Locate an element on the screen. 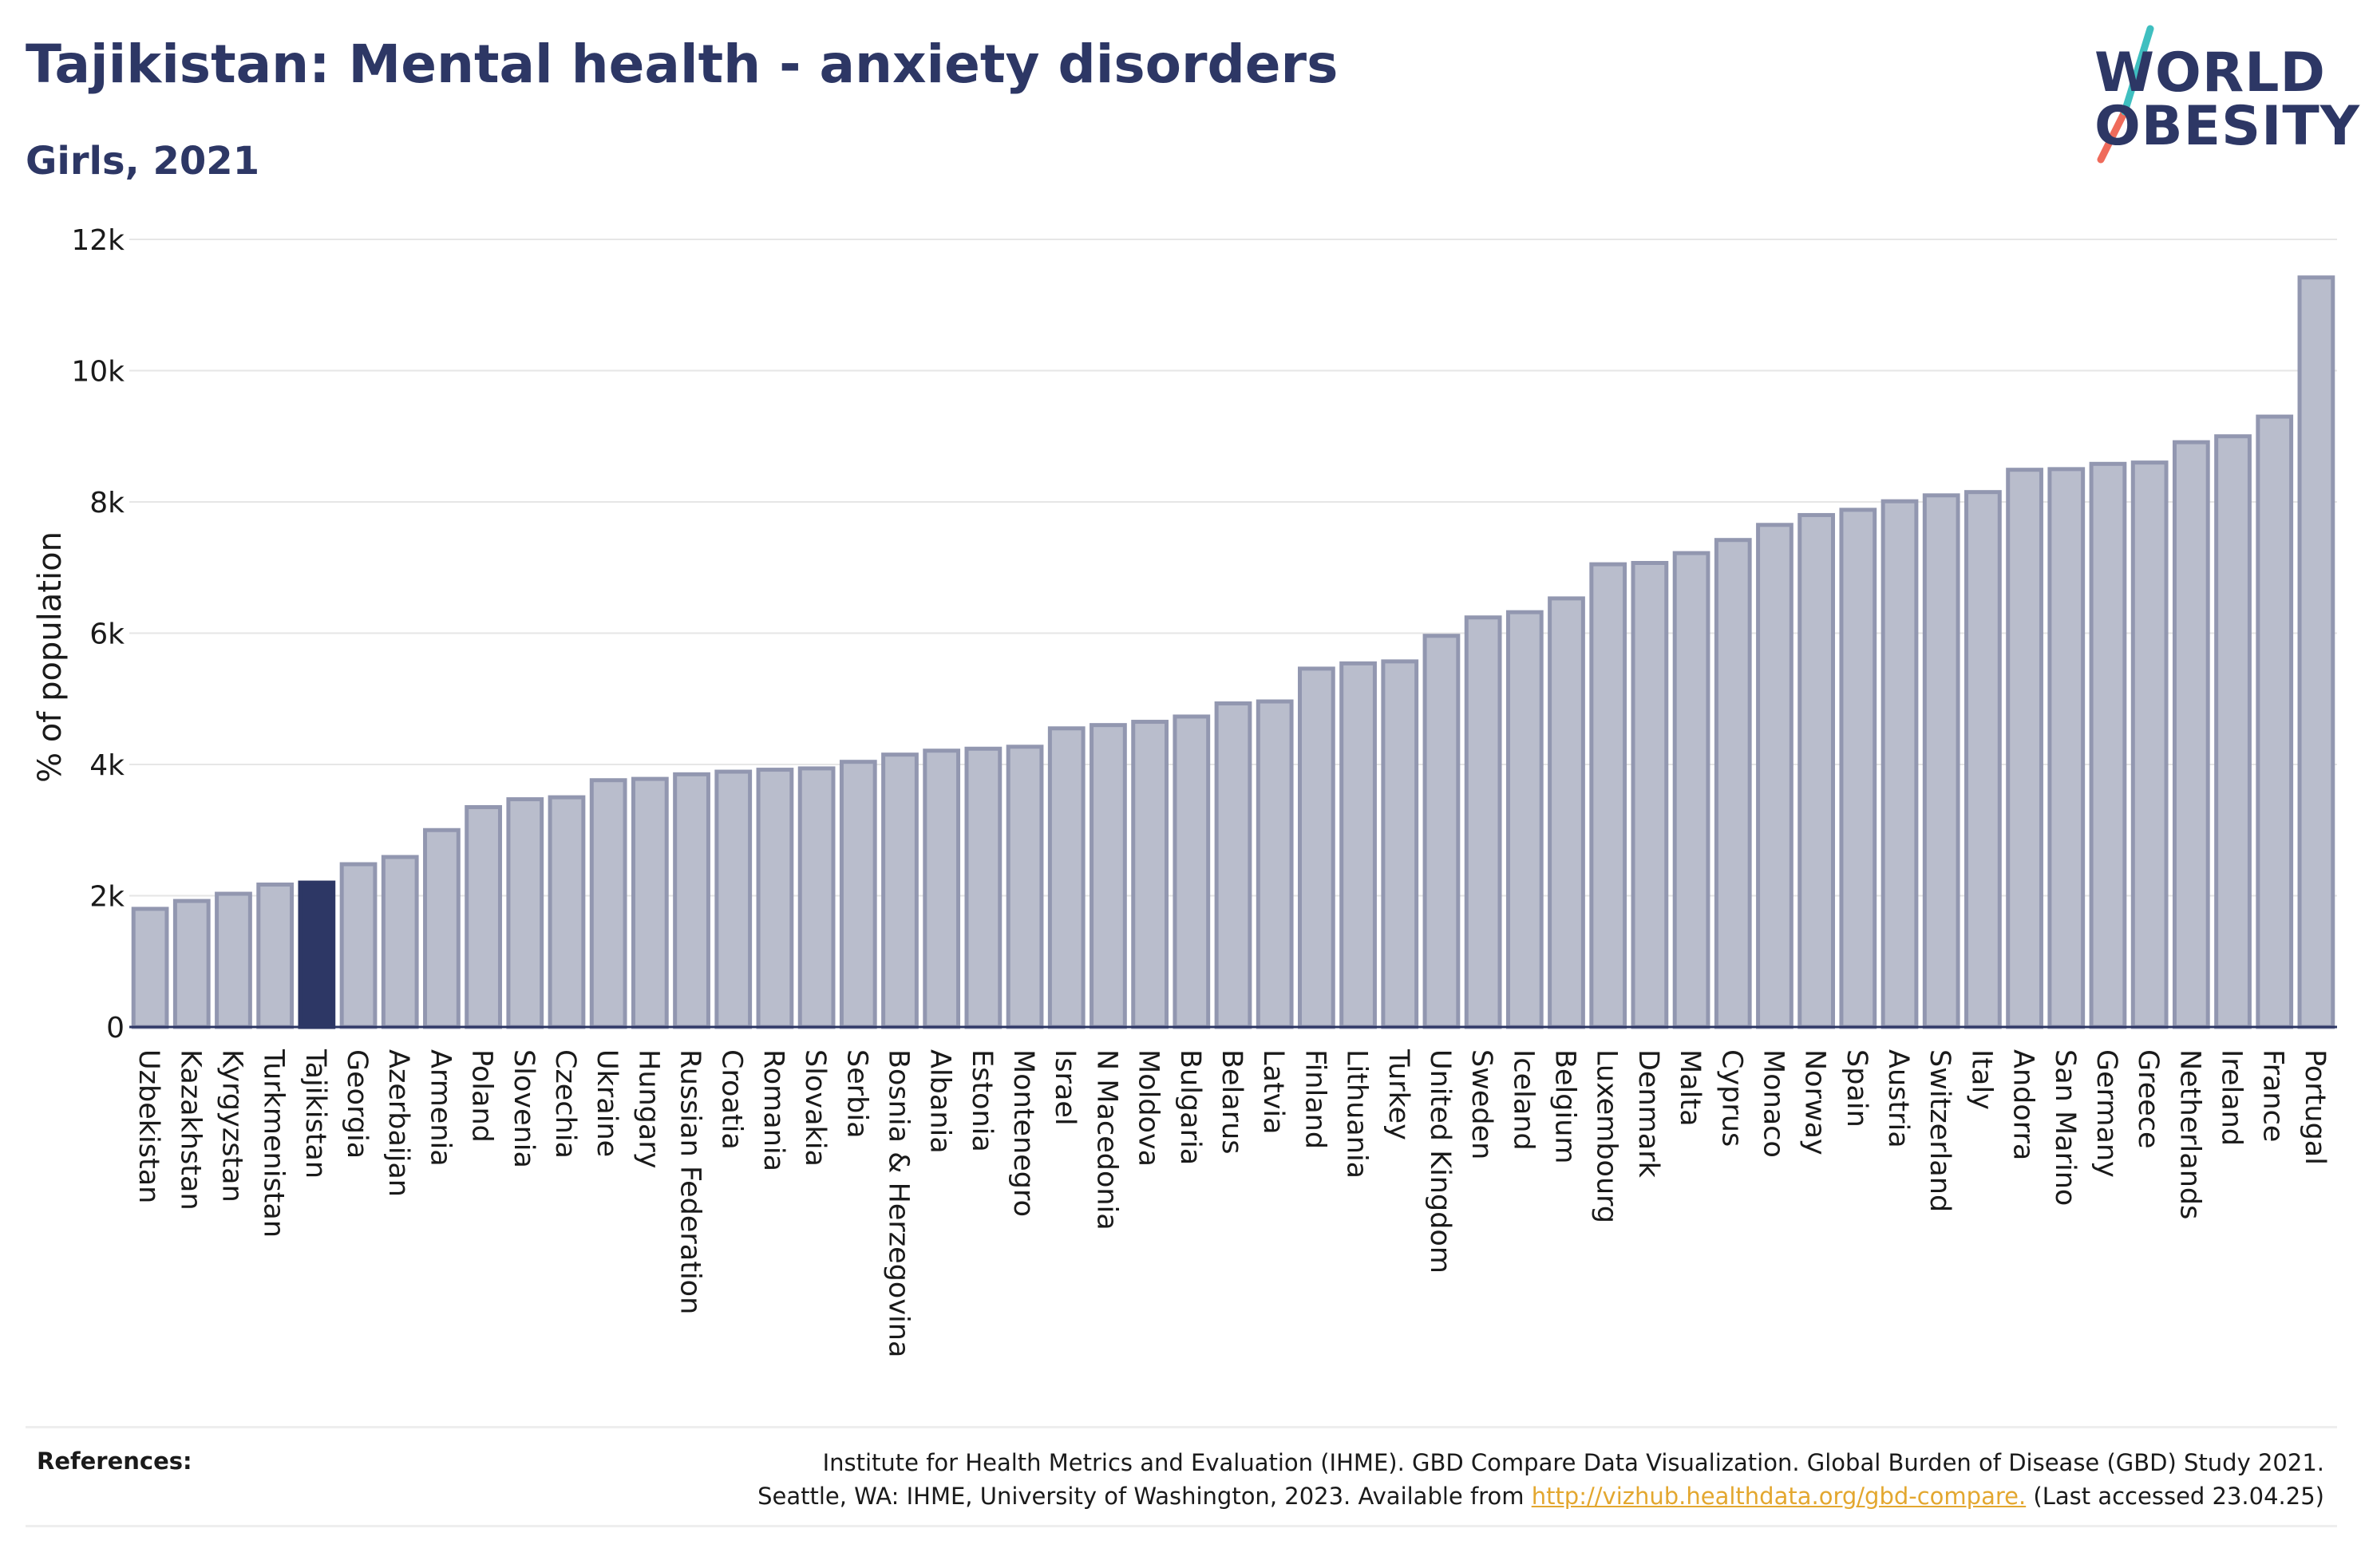 This screenshot has height=1568, width=2361. x-tick-label: Georgia is located at coordinates (357, 1104).